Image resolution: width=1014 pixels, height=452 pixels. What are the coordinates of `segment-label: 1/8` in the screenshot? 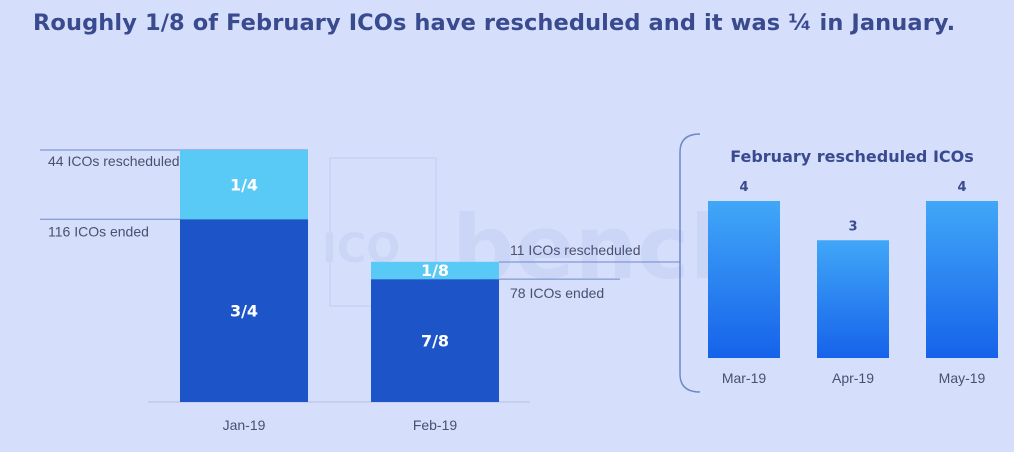 It's located at (435, 270).